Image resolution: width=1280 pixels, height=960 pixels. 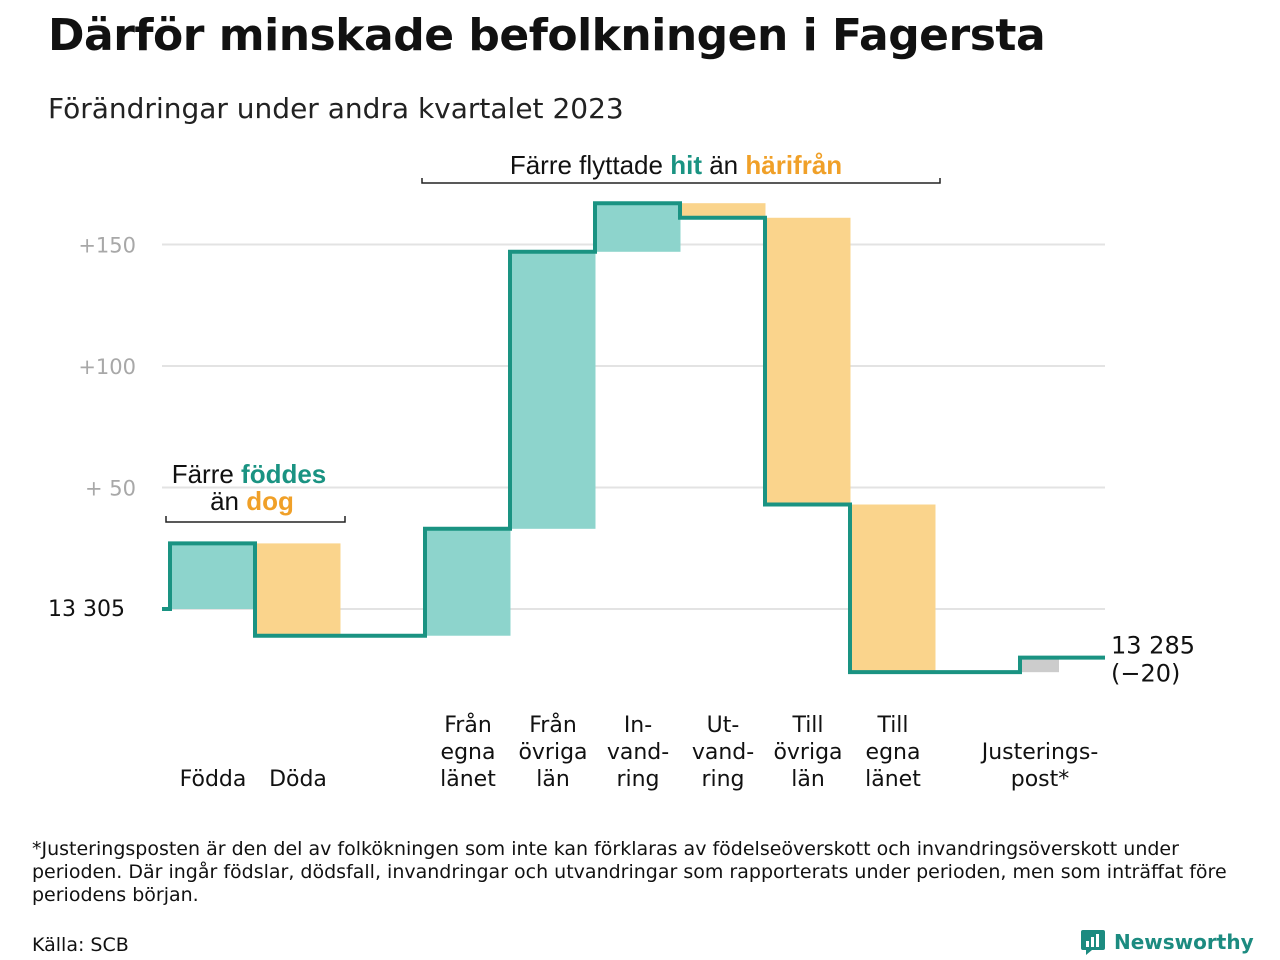 I want to click on annotation-moves-bracket, so click(x=681, y=181).